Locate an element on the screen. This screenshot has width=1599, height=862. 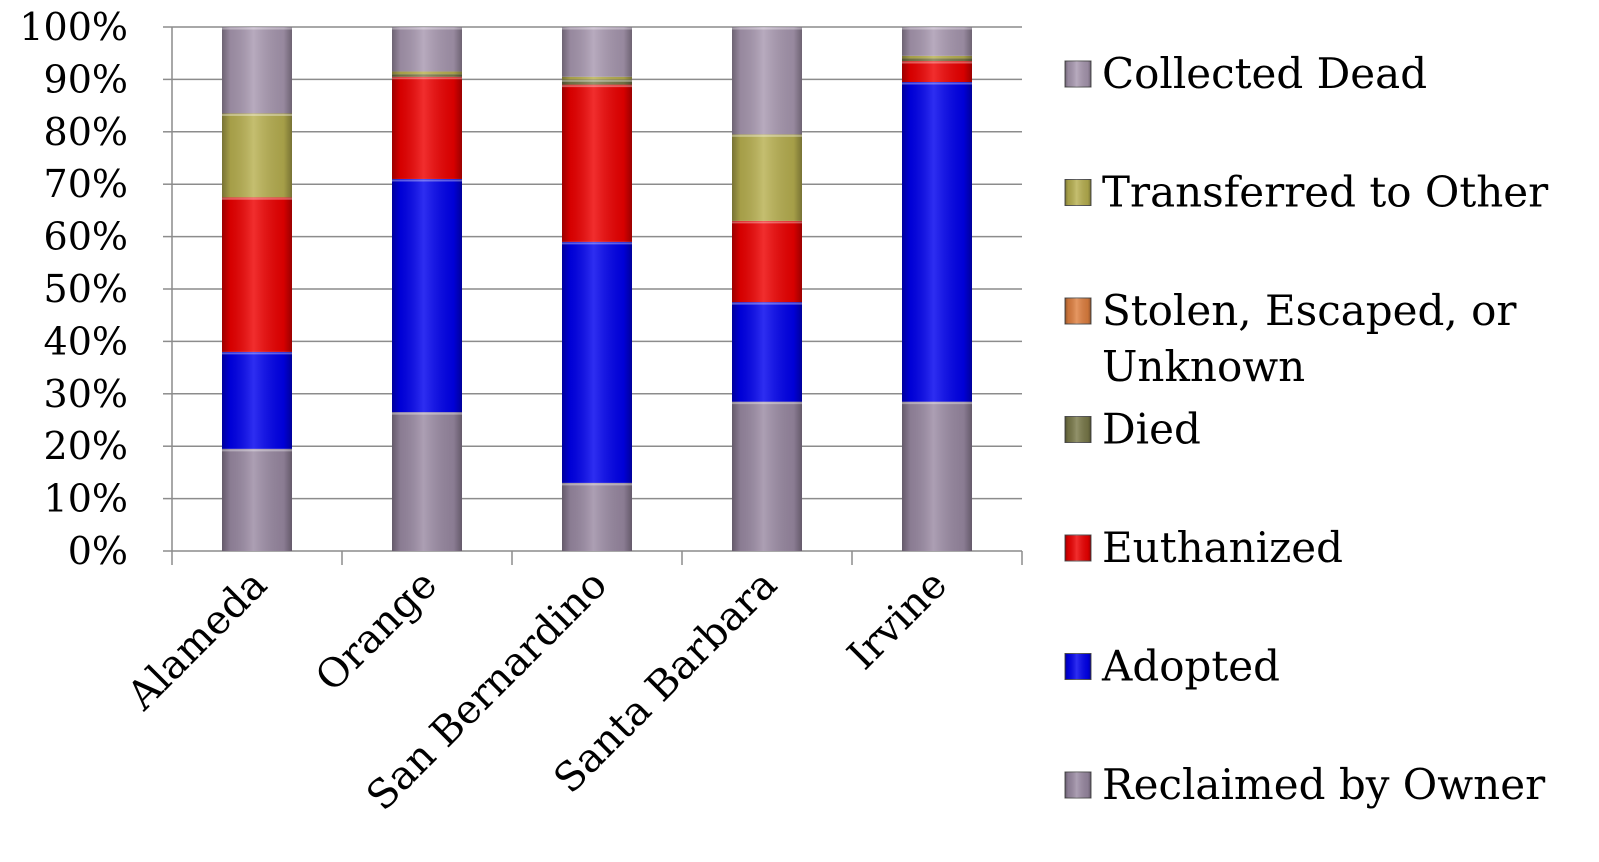
legend-label: Collected Dead is located at coordinates (1264, 73).